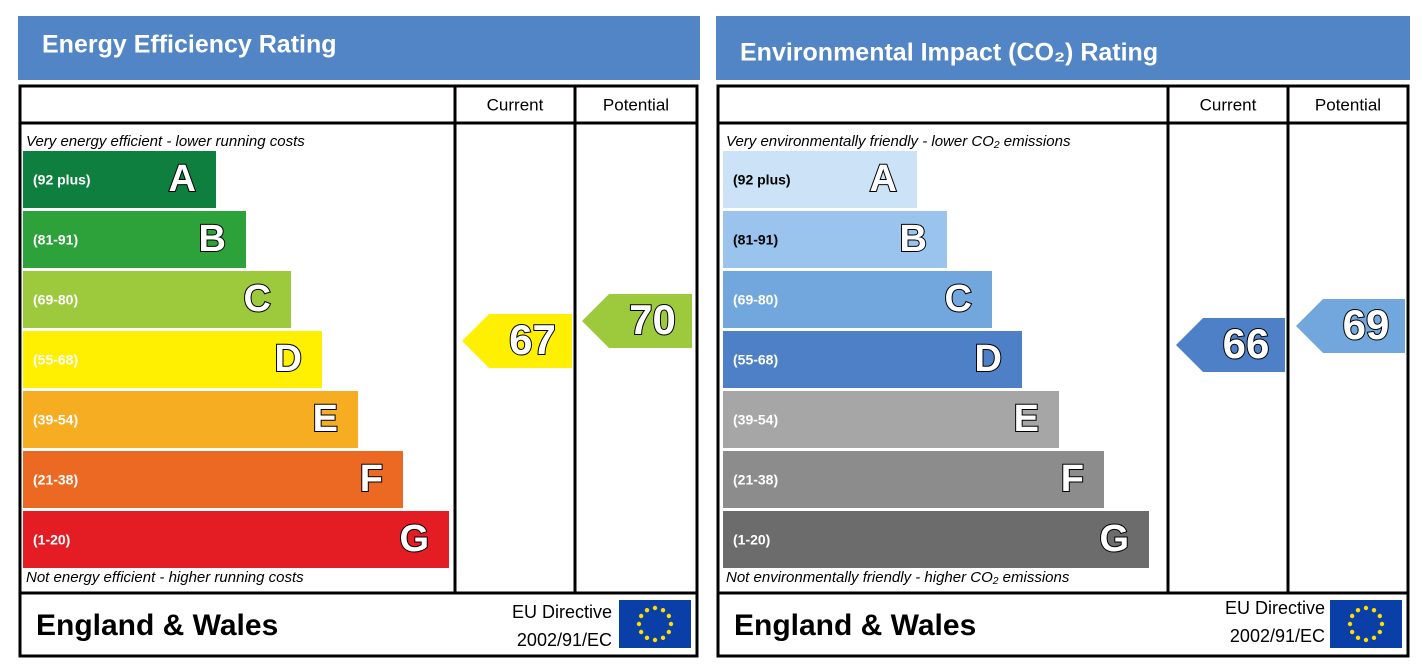  Describe the element at coordinates (1366, 324) in the screenshot. I see `rating-value: 69` at that location.